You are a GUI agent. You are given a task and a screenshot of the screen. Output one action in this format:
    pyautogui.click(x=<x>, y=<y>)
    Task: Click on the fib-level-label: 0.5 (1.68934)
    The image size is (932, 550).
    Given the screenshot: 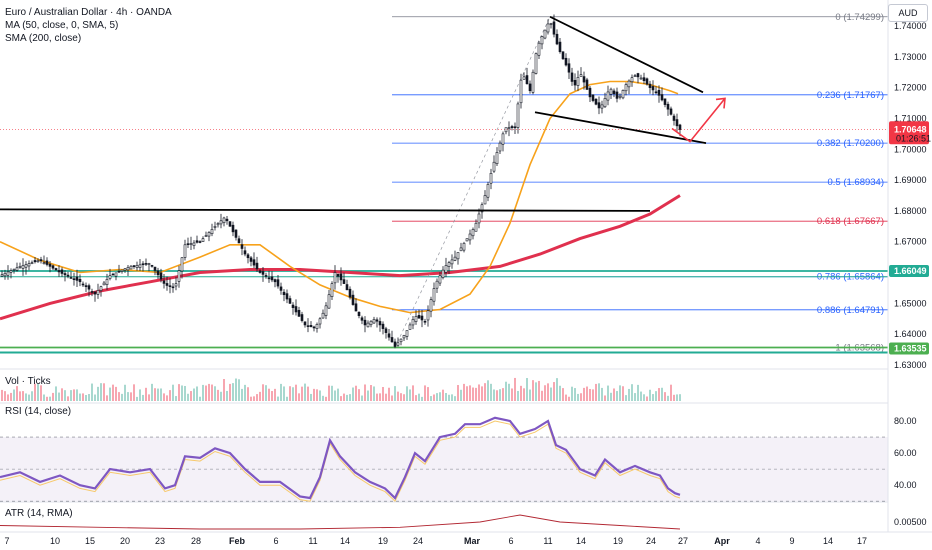 What is the action you would take?
    pyautogui.click(x=855, y=182)
    